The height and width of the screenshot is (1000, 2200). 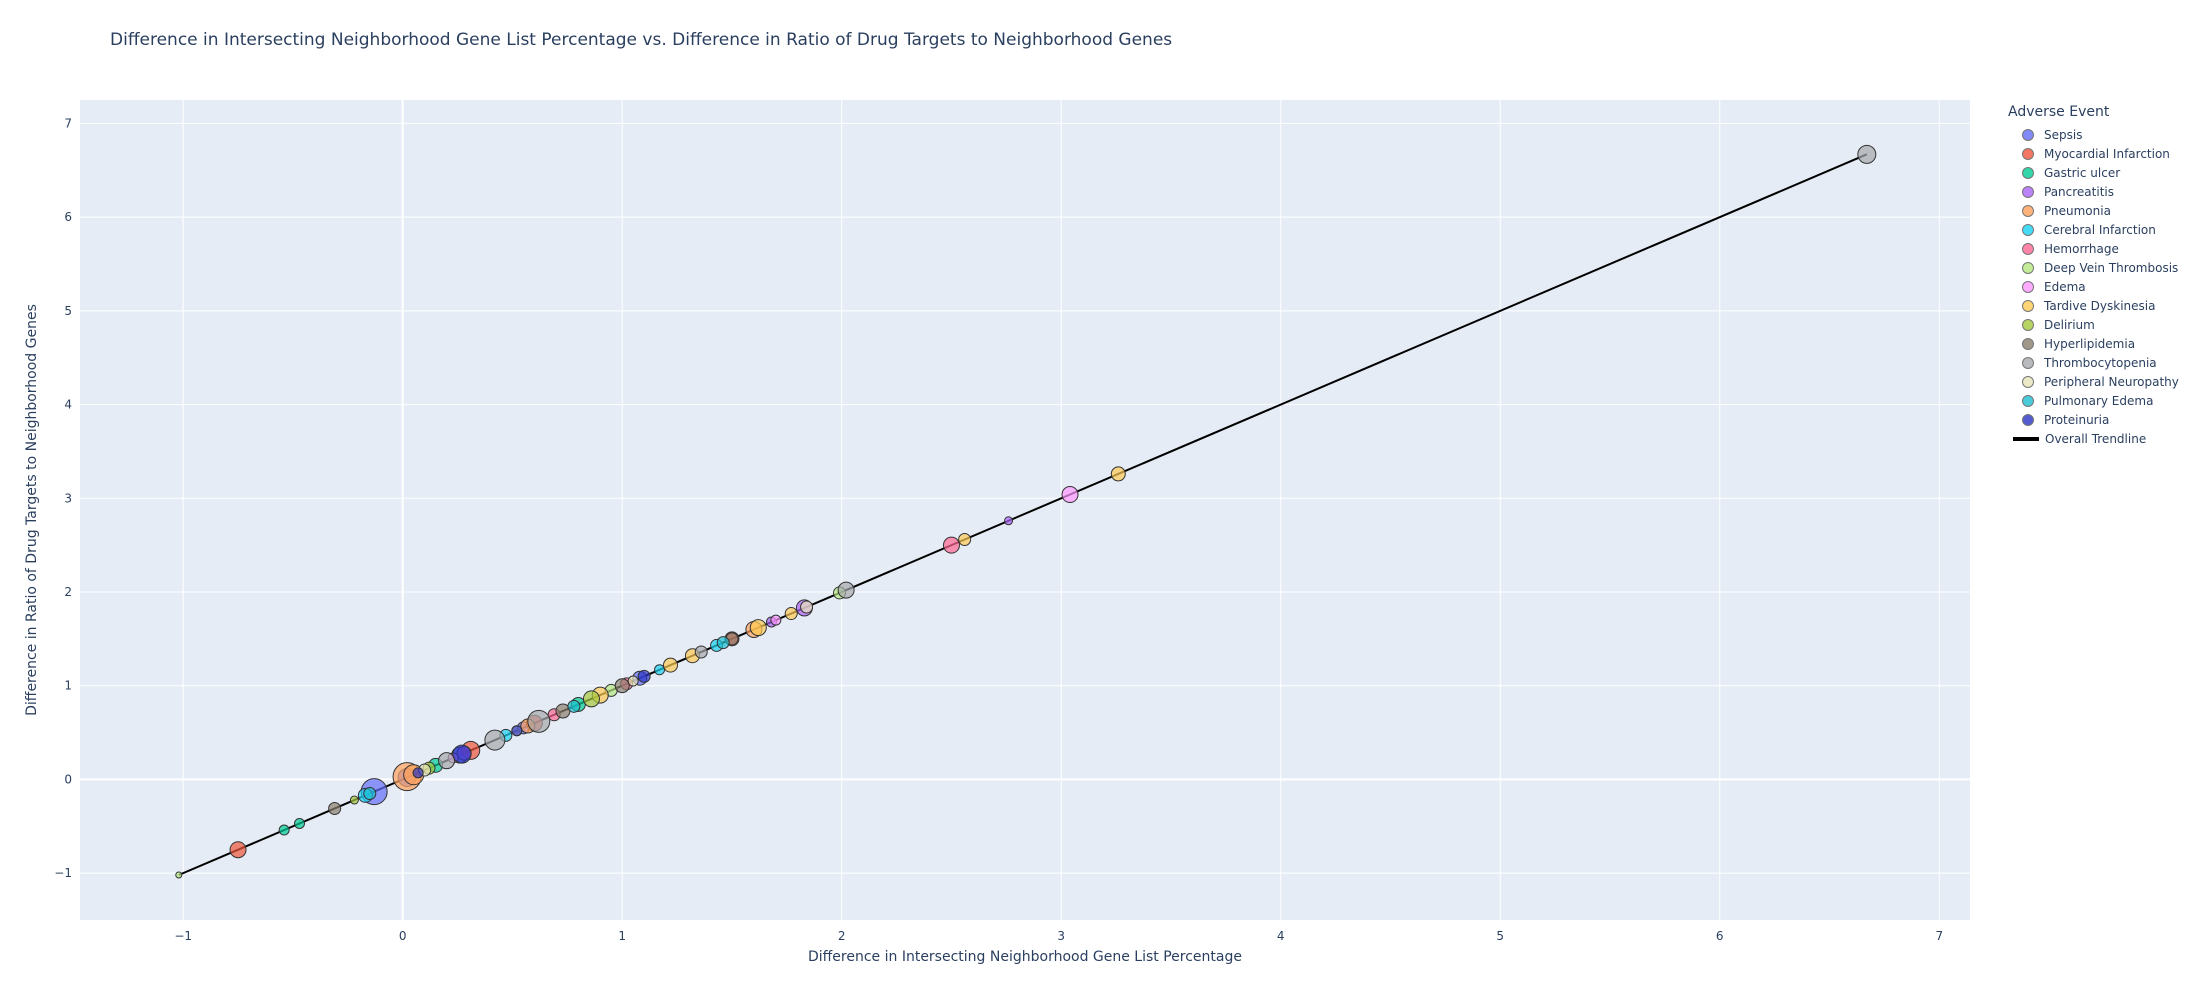 I want to click on y-tick-label: 1, so click(x=68, y=686).